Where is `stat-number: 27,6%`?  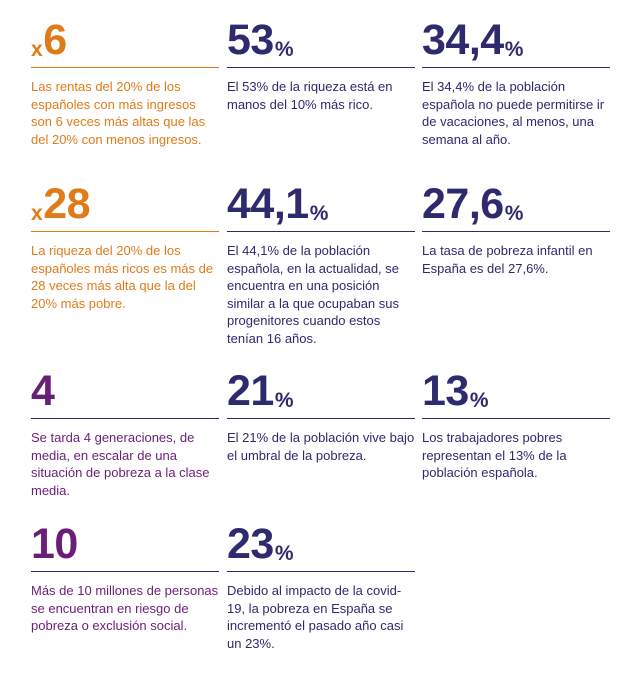 stat-number: 27,6% is located at coordinates (516, 204).